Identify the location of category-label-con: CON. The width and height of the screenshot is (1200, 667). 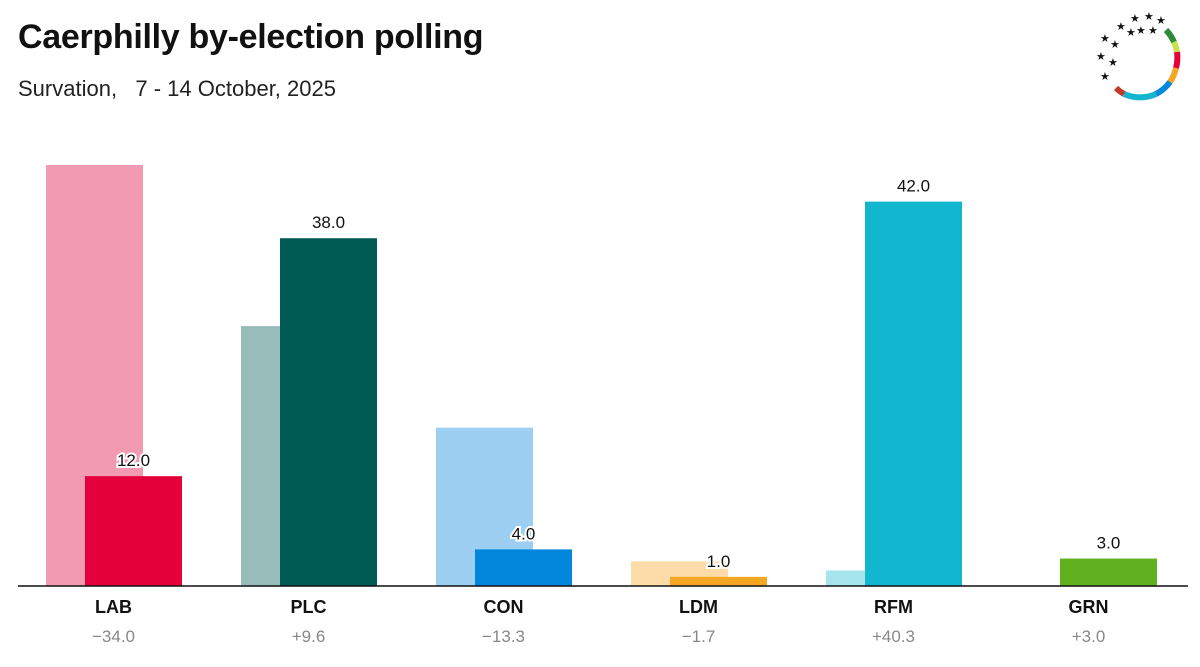
(504, 607).